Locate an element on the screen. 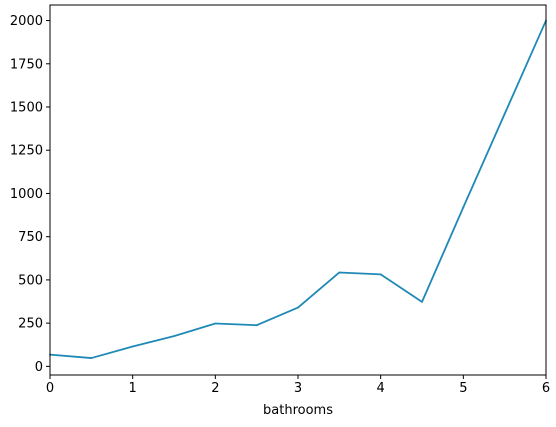  y-tick-label: 1000 is located at coordinates (26, 194).